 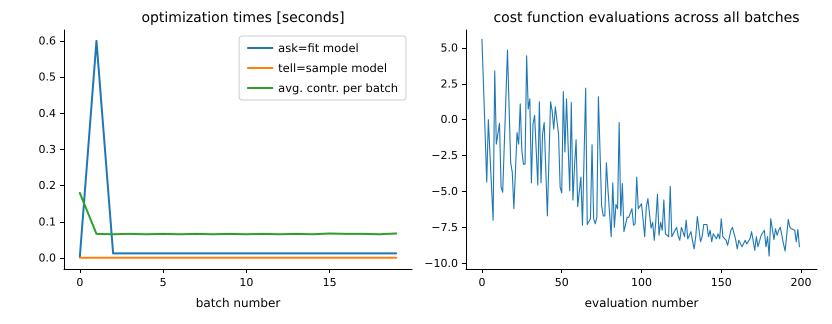 I want to click on x-tick-label: 5, so click(x=163, y=282).